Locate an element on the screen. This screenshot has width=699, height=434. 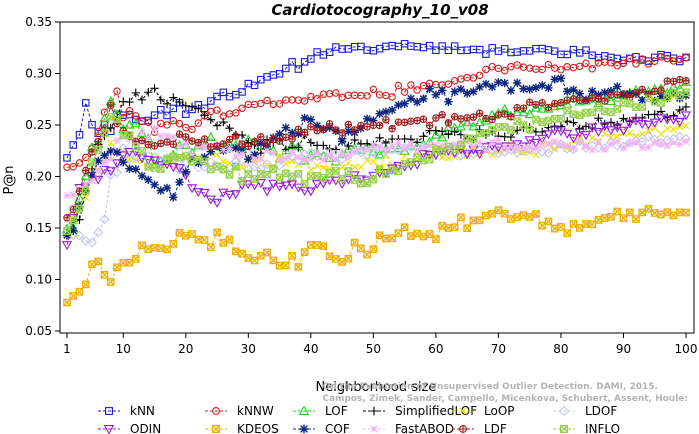
legend-marker-odin is located at coordinates (109, 429).